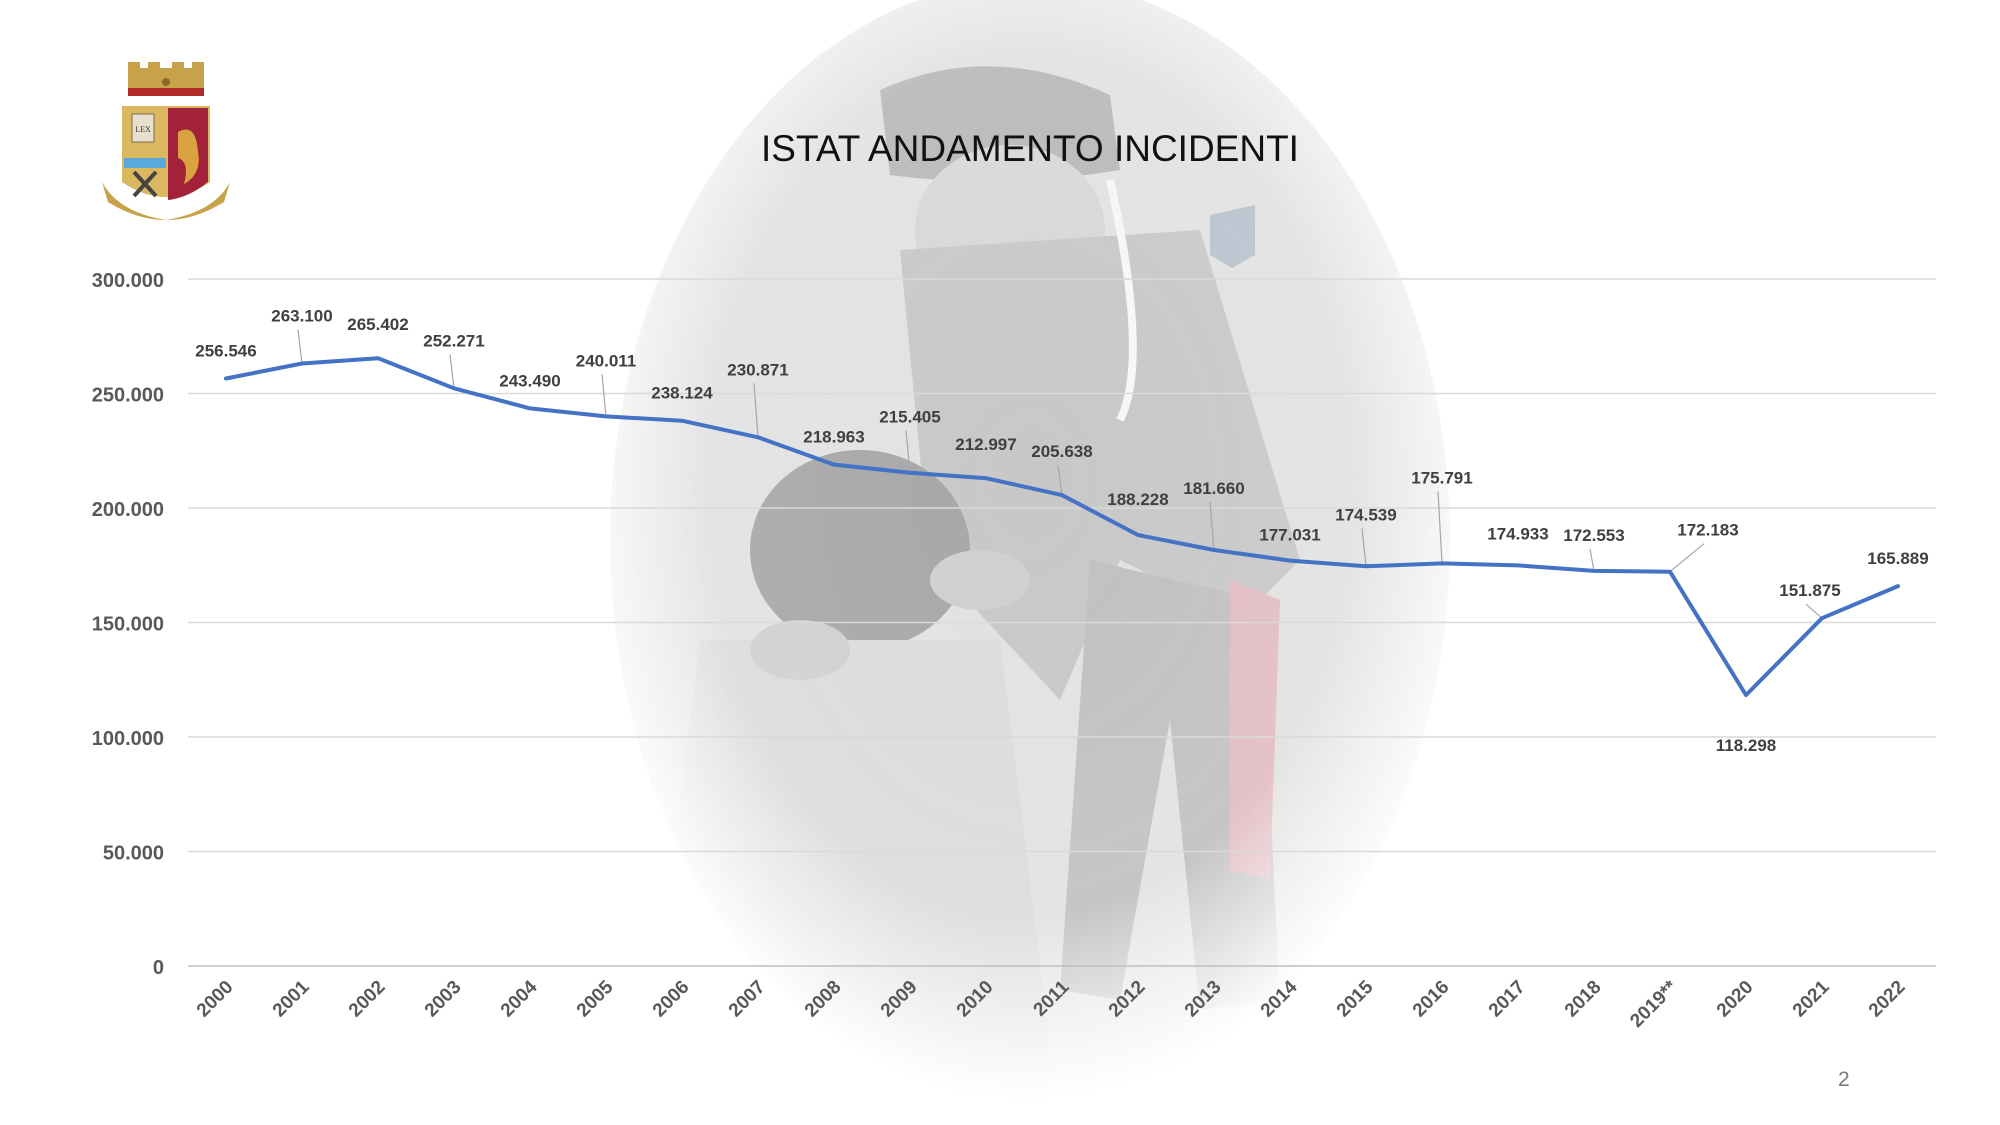 The width and height of the screenshot is (2000, 1125). What do you see at coordinates (1030, 148) in the screenshot?
I see `chart-title: ISTAT ANDAMENTO INCIDENTI` at bounding box center [1030, 148].